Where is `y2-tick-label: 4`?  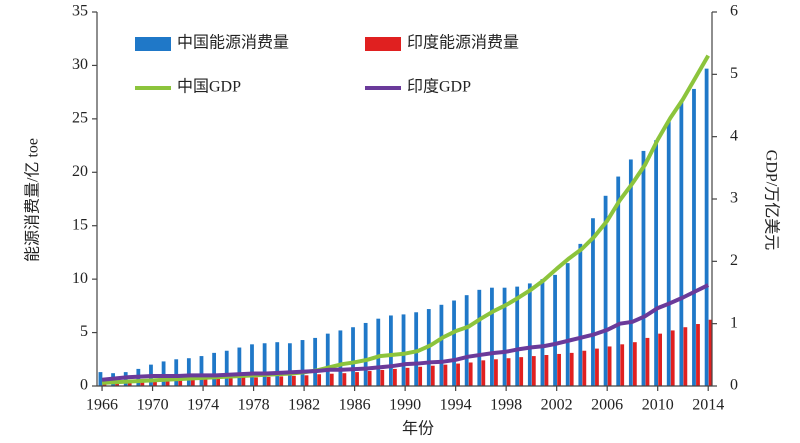 y2-tick-label: 4 is located at coordinates (734, 135).